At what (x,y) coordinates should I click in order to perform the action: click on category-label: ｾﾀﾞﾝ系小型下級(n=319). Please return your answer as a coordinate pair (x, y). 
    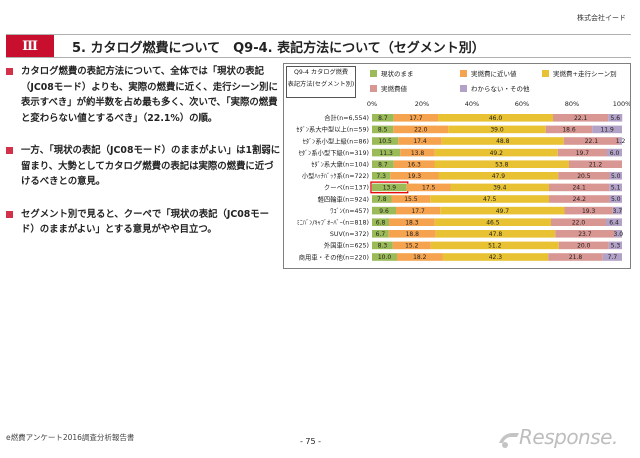
    Looking at the image, I should click on (334, 152).